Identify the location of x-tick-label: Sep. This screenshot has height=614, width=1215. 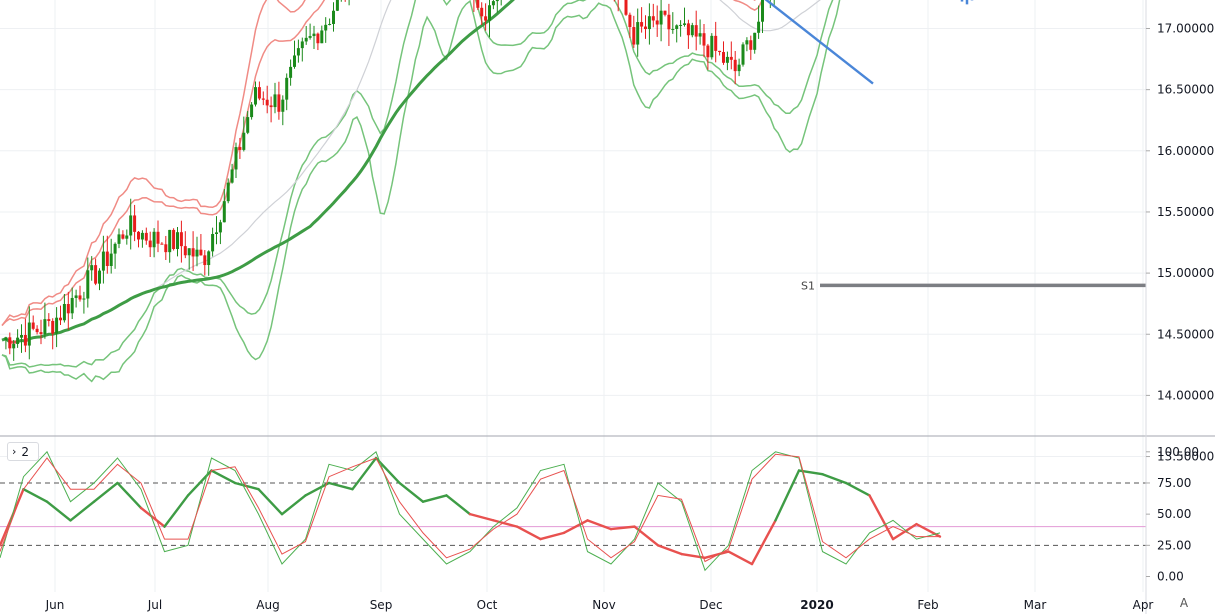
(381, 605).